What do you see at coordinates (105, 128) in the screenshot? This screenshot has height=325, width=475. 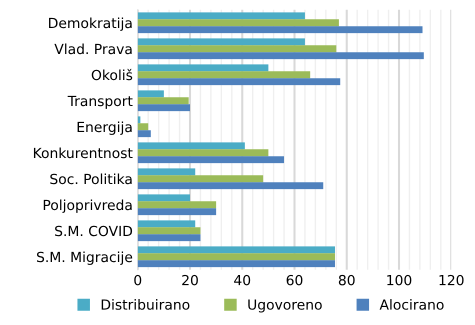 I see `y-tick-label: Energija` at bounding box center [105, 128].